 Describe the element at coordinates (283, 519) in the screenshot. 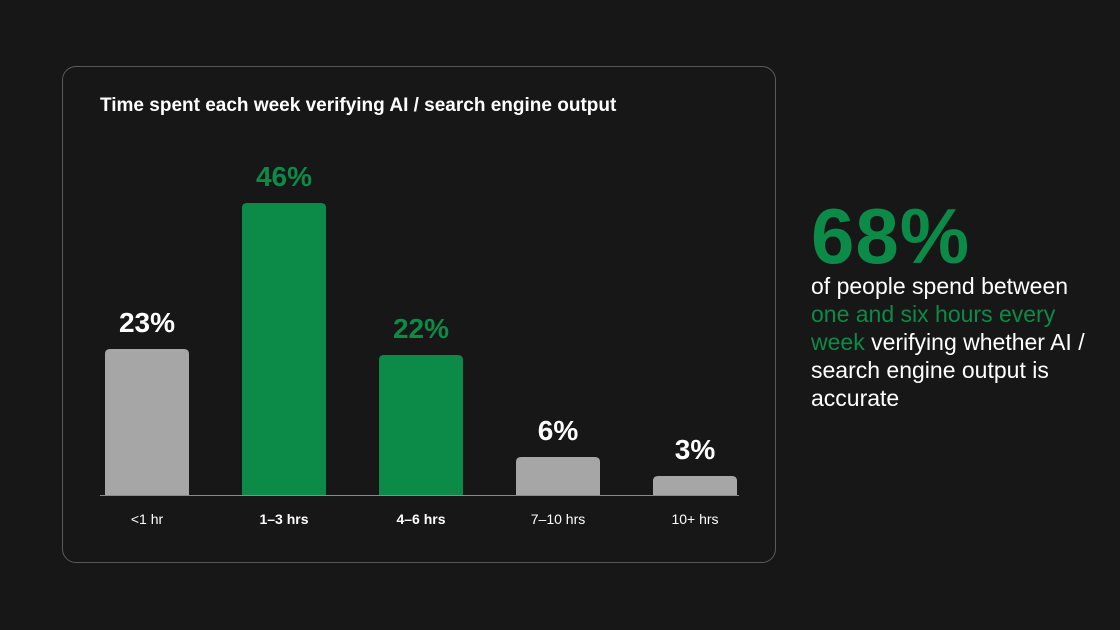

I see `category-label-1: 1–3 hrs` at that location.